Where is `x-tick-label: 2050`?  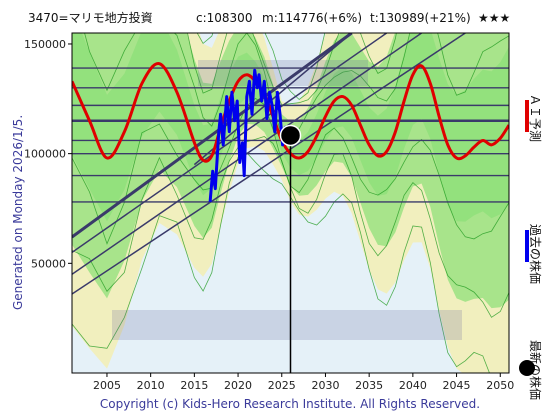 x-tick-label: 2050 is located at coordinates (500, 385).